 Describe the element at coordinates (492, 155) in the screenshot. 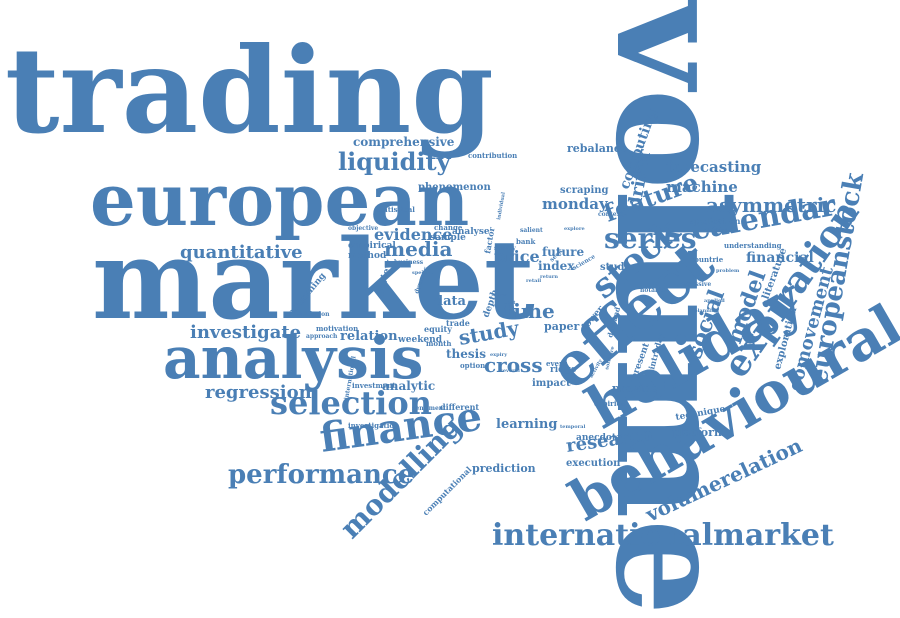

I see `word-contribution: contribution` at that location.